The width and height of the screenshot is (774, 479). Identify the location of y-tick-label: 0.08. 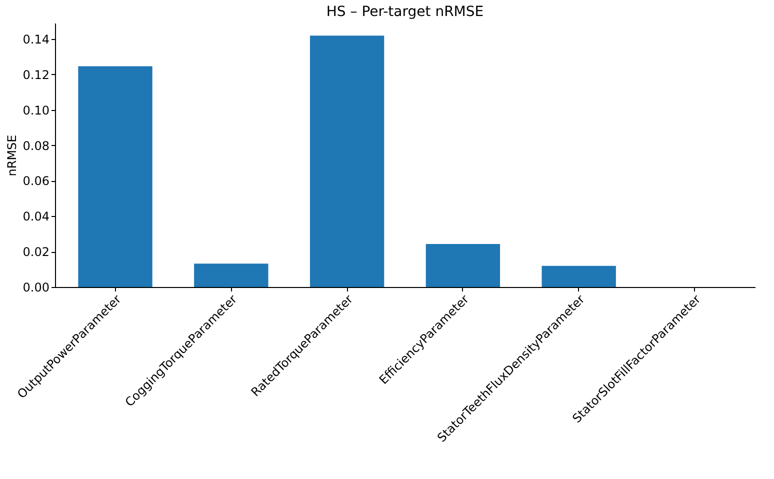
(36, 145).